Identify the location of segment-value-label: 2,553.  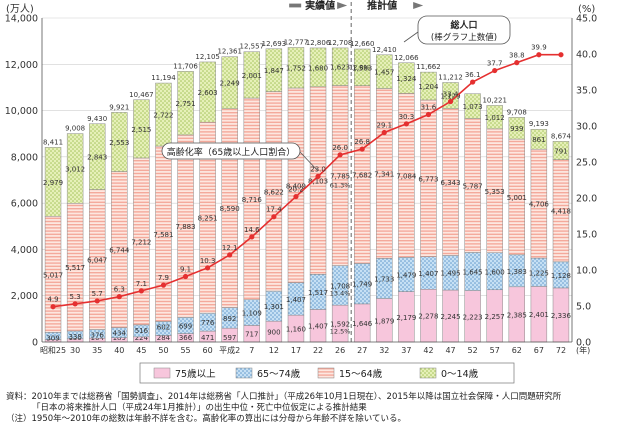
(119, 143).